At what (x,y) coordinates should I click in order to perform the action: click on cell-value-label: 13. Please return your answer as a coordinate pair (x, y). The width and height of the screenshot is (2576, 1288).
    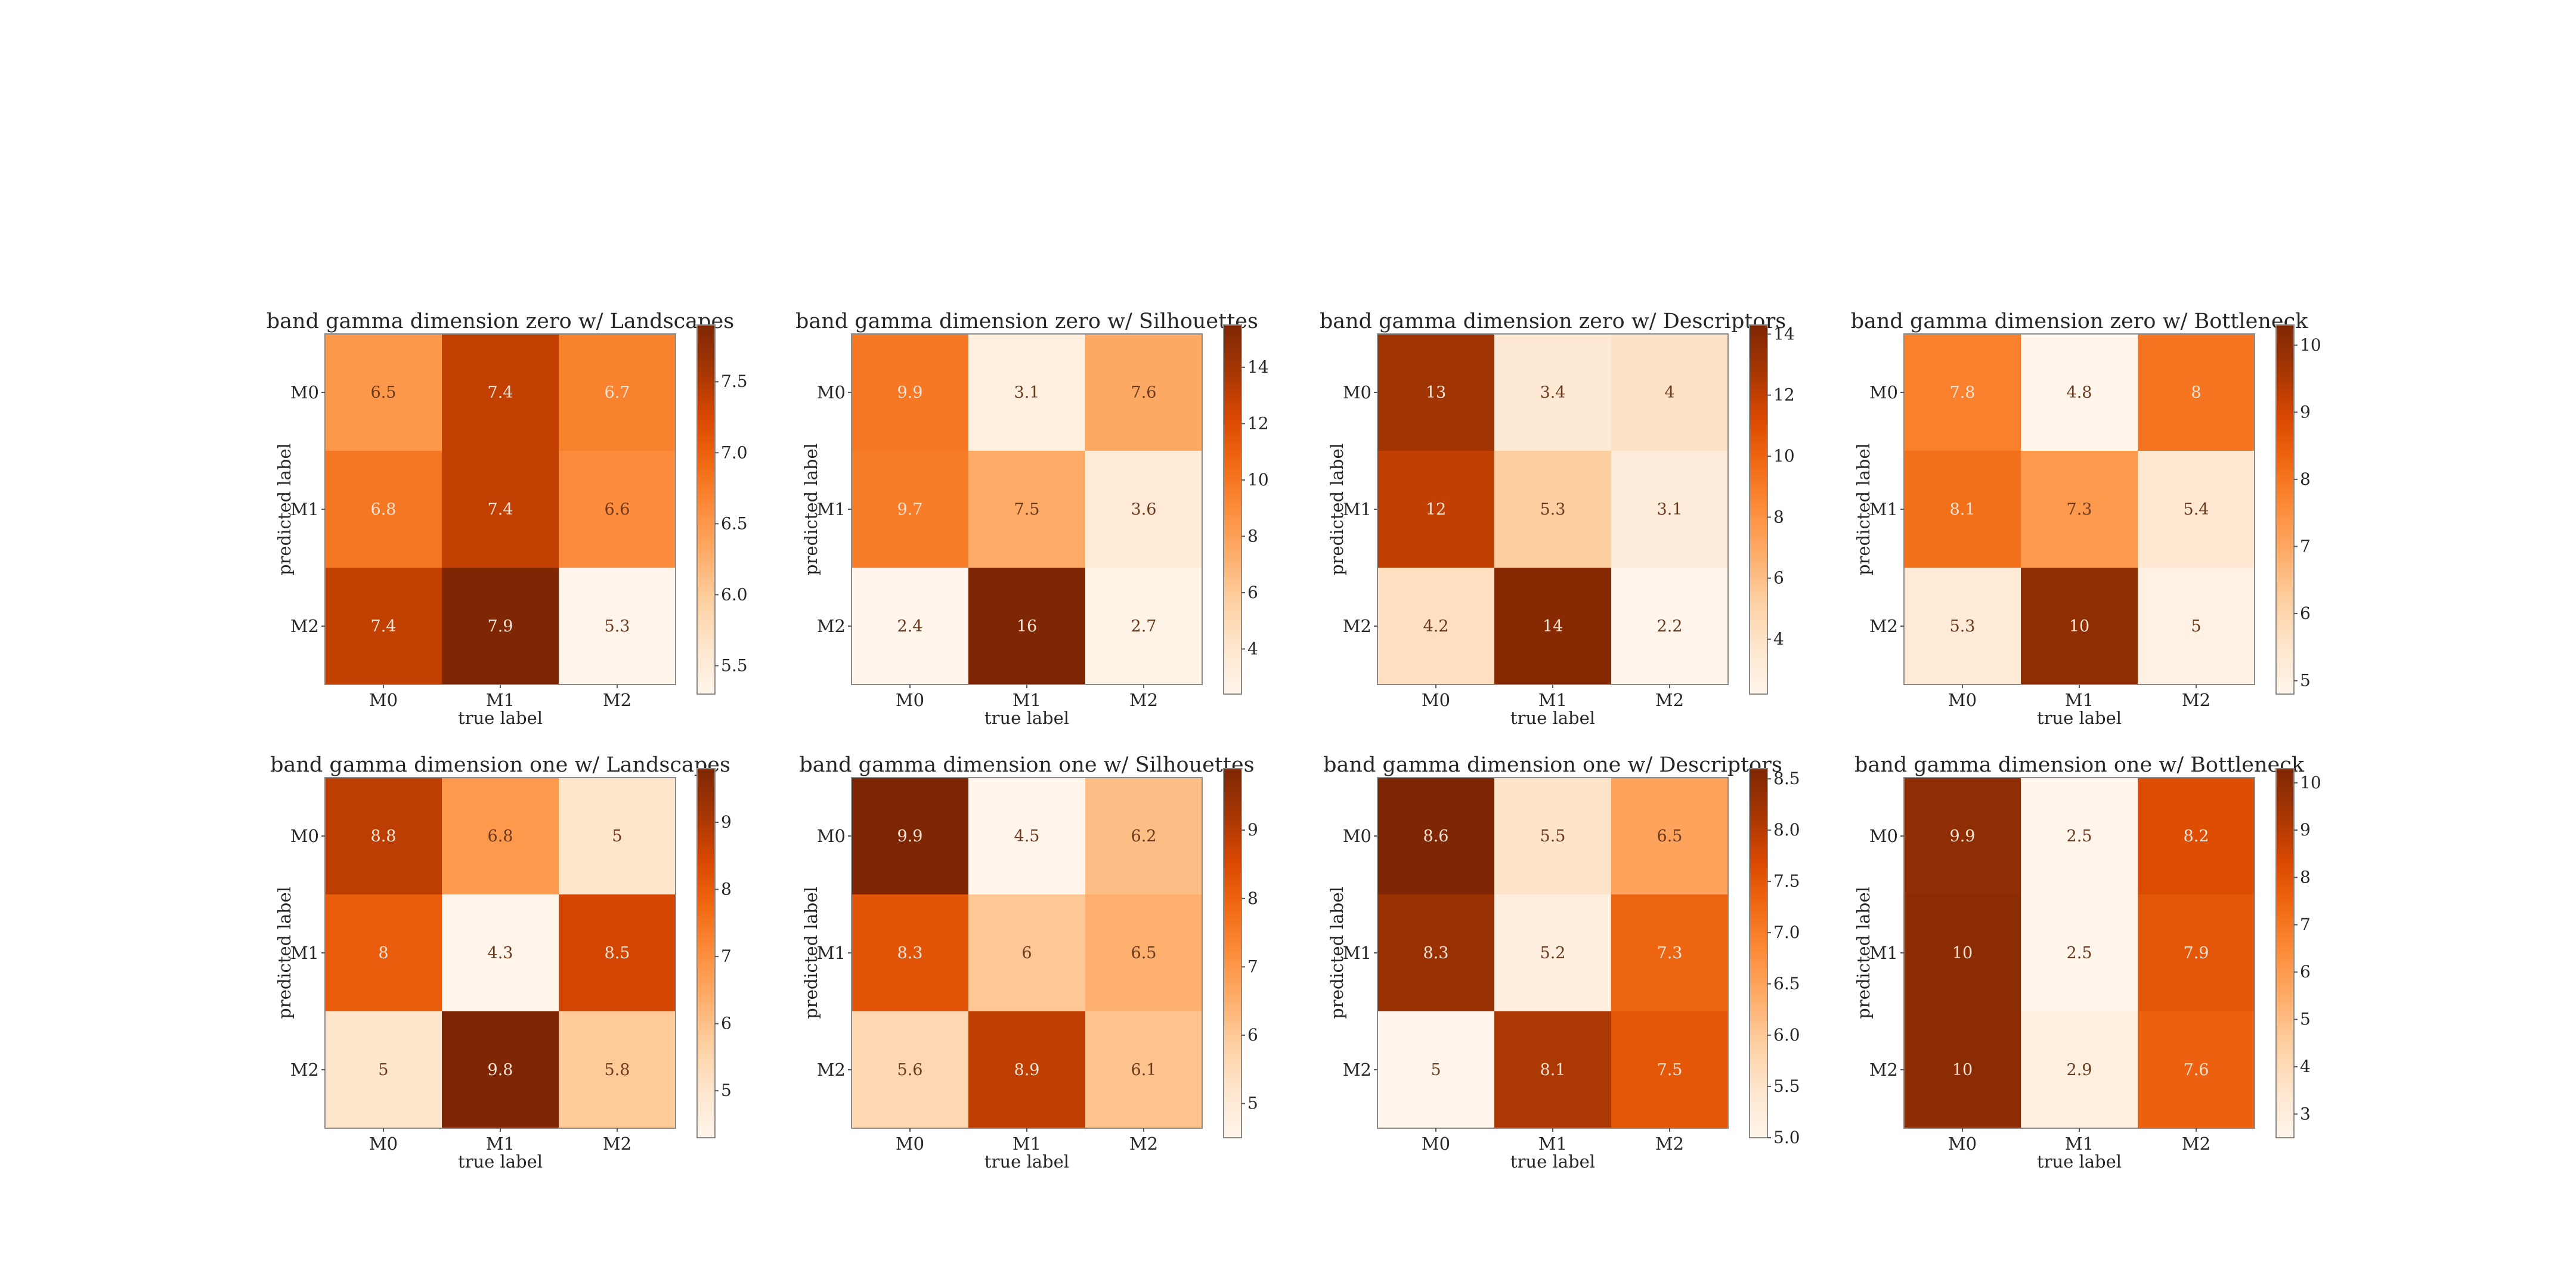
    Looking at the image, I should click on (1436, 393).